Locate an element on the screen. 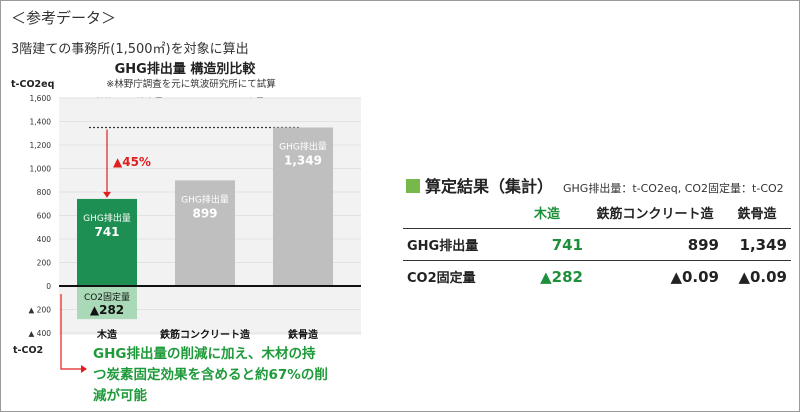  bar-series-label: CO2固定量 is located at coordinates (107, 297).